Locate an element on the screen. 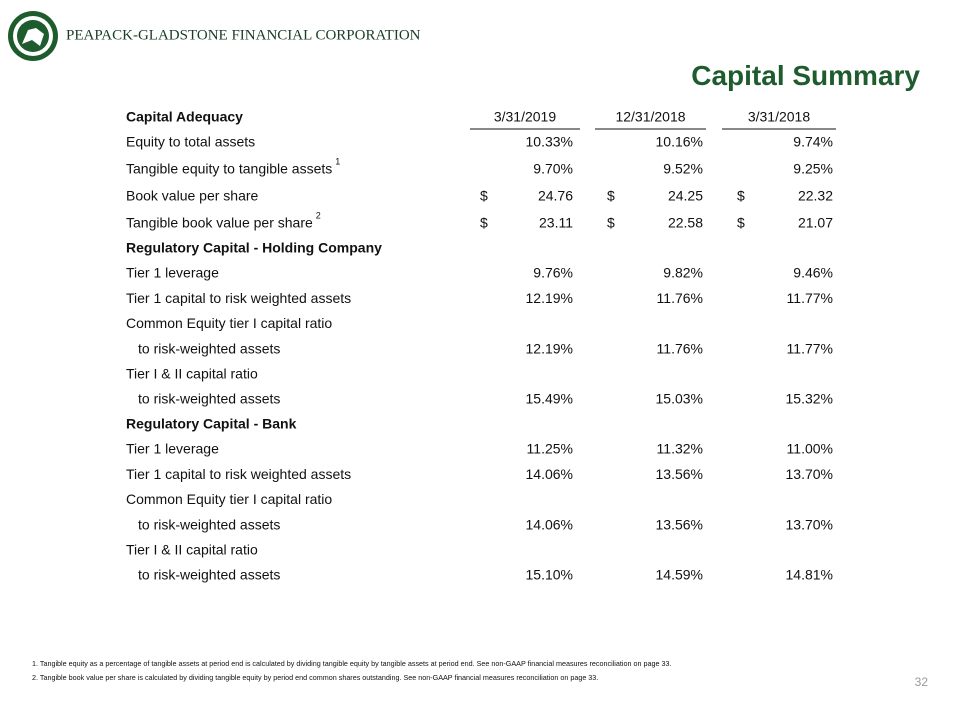 The image size is (960, 720). cell-value: 14.81% is located at coordinates (809, 575).